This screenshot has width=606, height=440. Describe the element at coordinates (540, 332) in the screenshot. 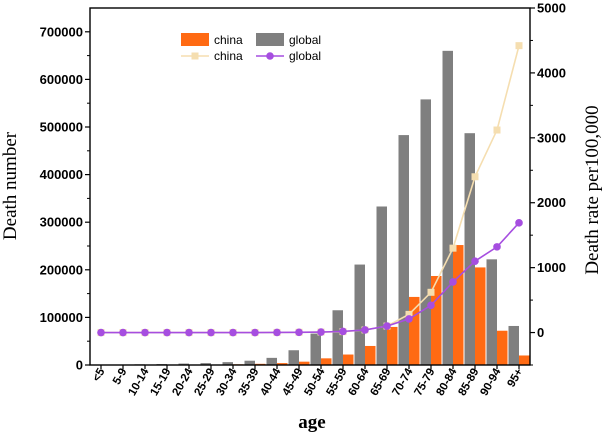

I see `right-tick-label-0: 0` at that location.